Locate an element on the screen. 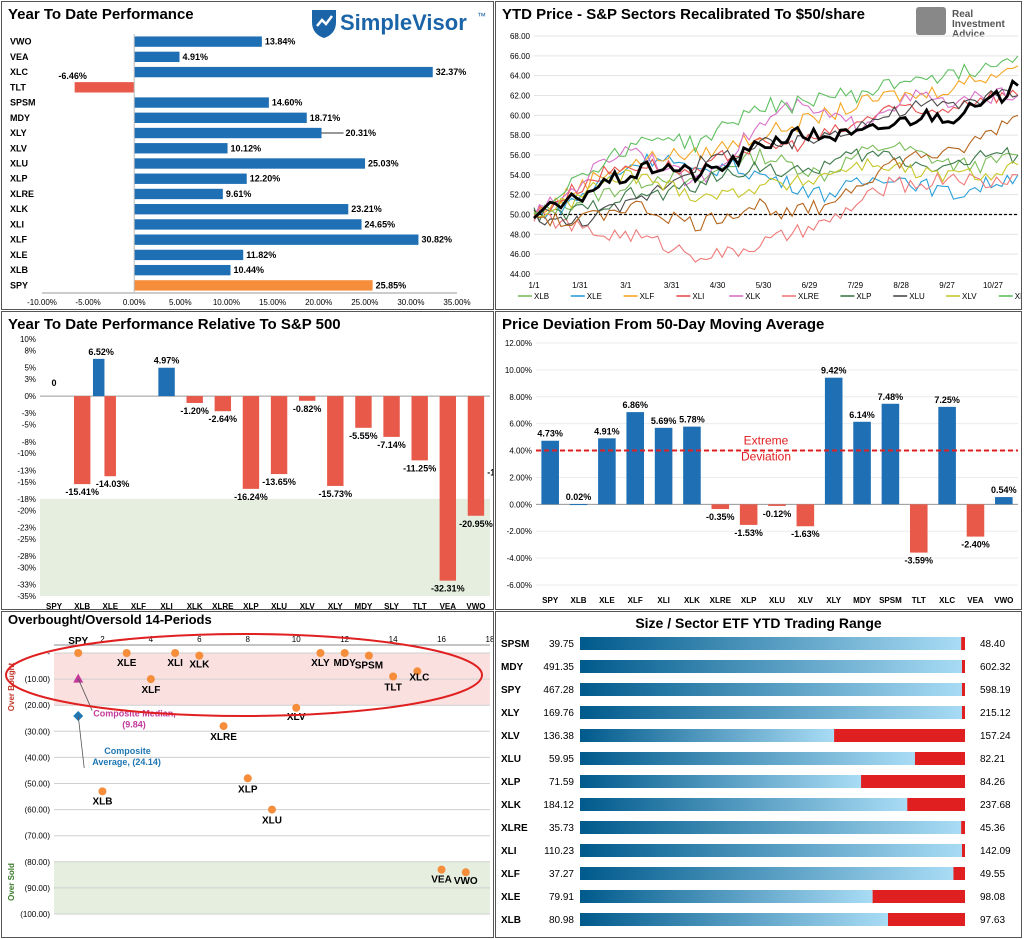 Image resolution: width=1024 pixels, height=939 pixels. x-tick-label: 18 is located at coordinates (490, 639).